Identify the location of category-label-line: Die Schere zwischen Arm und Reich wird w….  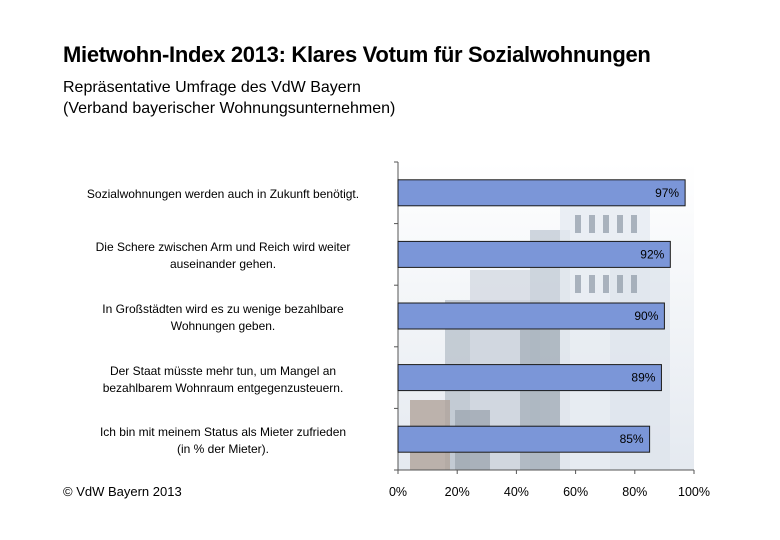
(223, 247).